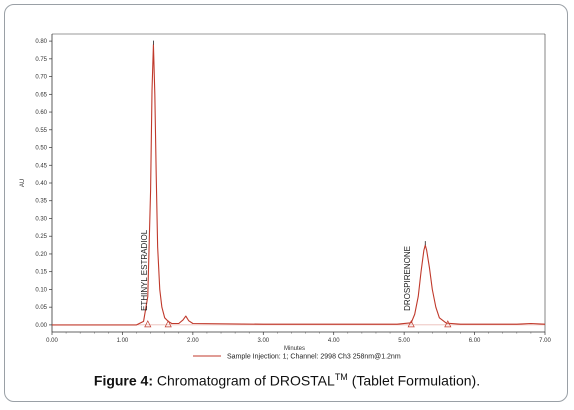 The width and height of the screenshot is (574, 410). Describe the element at coordinates (244, 380) in the screenshot. I see `caption-text-main: Chromatogram of DROSTAL` at that location.